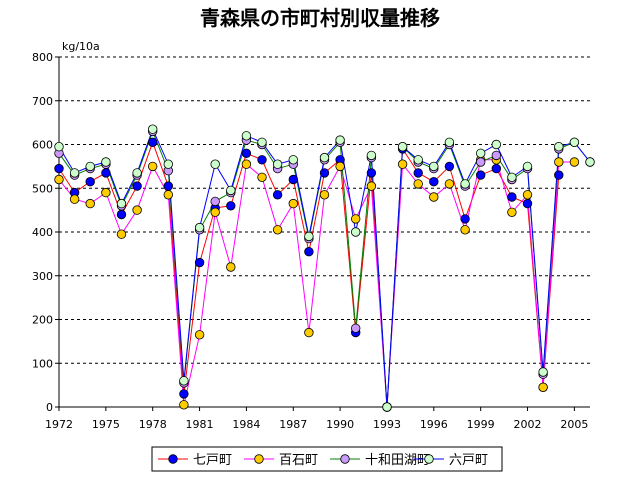  I want to click on x-tick-label: 1981, so click(200, 424).